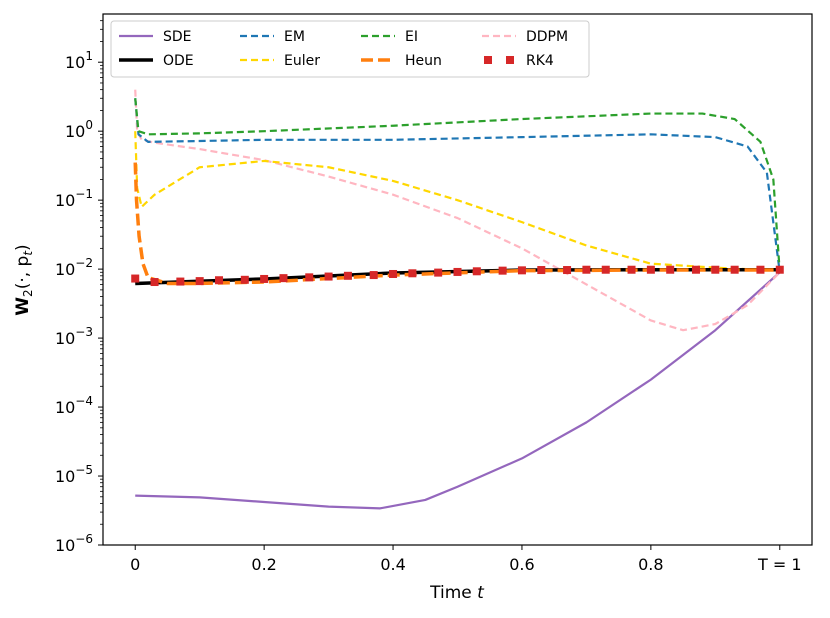 This screenshot has width=830, height=618. What do you see at coordinates (779, 564) in the screenshot?
I see `x-tick-label: T = 1` at bounding box center [779, 564].